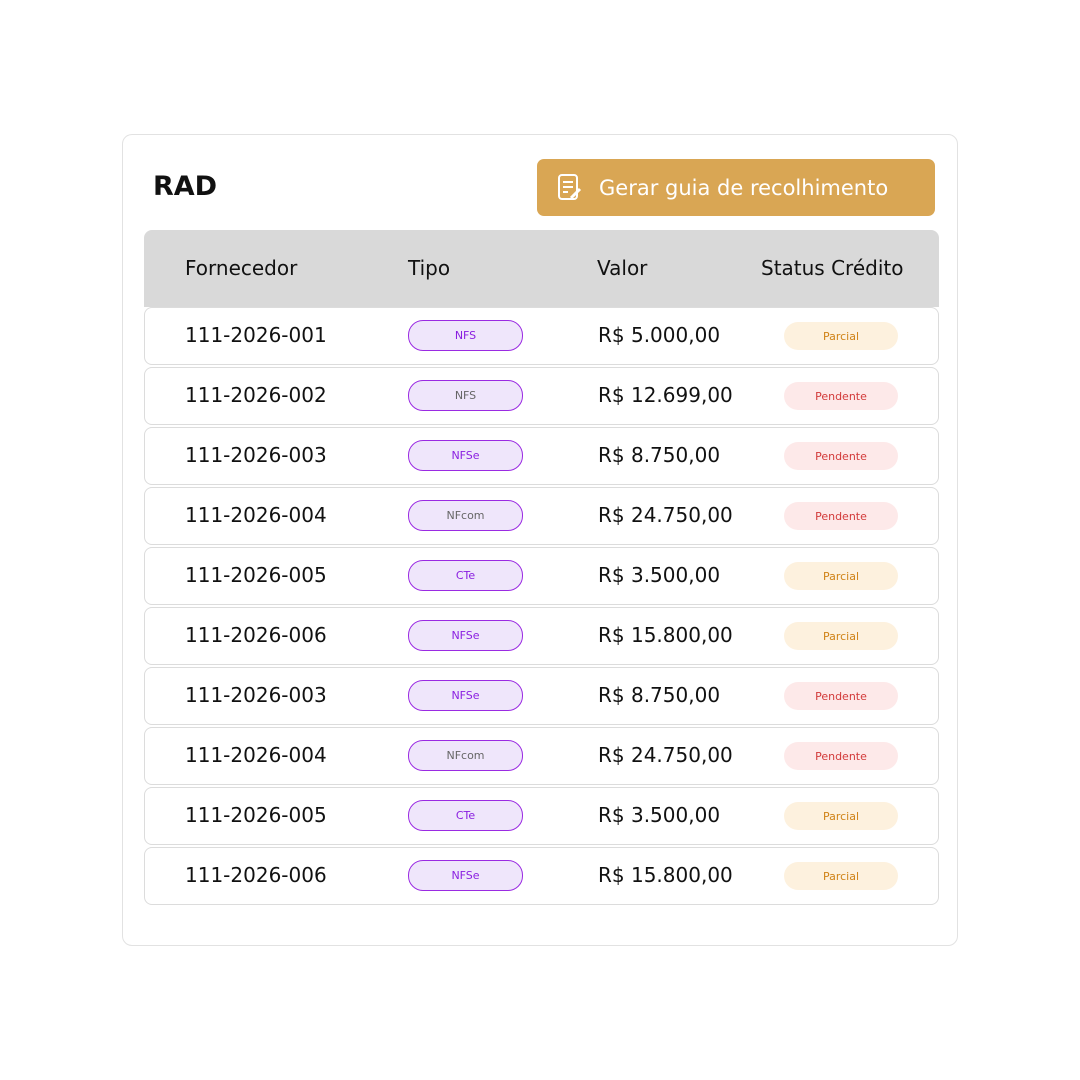  What do you see at coordinates (744, 187) in the screenshot?
I see `button-label: Gerar guia de recolhimento` at bounding box center [744, 187].